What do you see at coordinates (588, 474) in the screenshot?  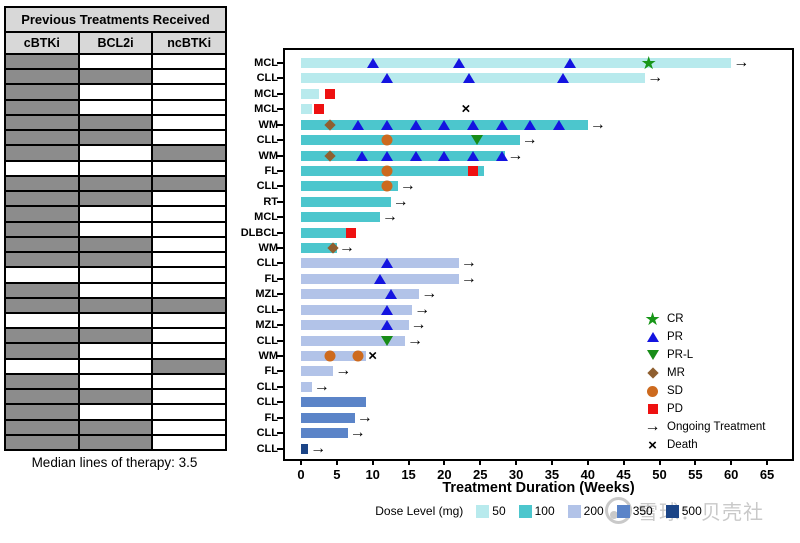 I see `x-tick-label: 40` at bounding box center [588, 474].